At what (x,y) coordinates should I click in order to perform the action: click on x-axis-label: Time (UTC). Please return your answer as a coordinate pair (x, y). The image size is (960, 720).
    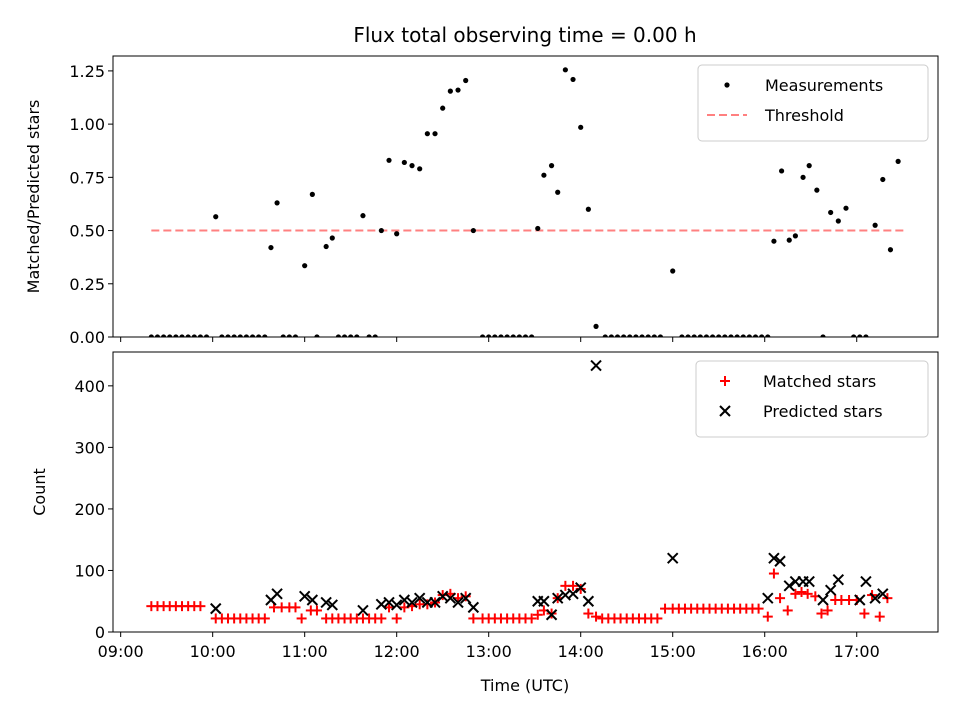
    Looking at the image, I should click on (524, 685).